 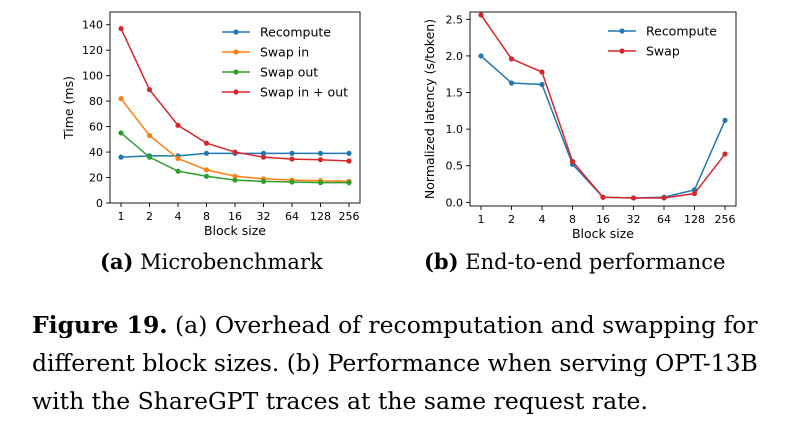 What do you see at coordinates (622, 51) in the screenshot?
I see `legend-marker-swap` at bounding box center [622, 51].